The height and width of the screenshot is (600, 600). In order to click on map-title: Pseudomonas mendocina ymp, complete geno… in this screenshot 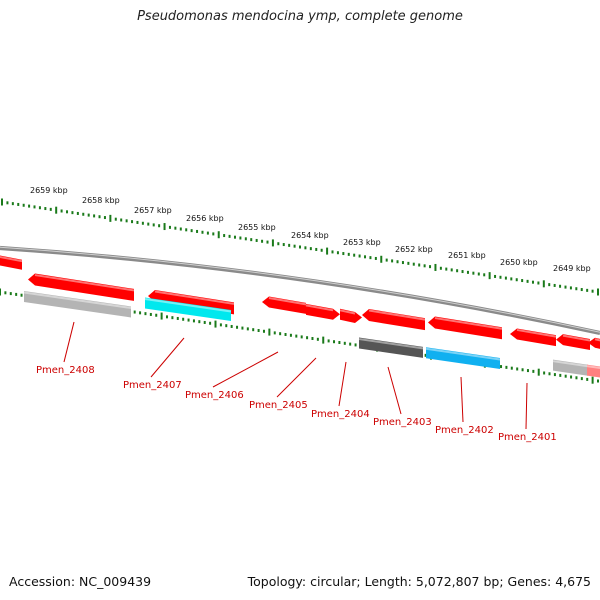, I will do `click(300, 16)`.